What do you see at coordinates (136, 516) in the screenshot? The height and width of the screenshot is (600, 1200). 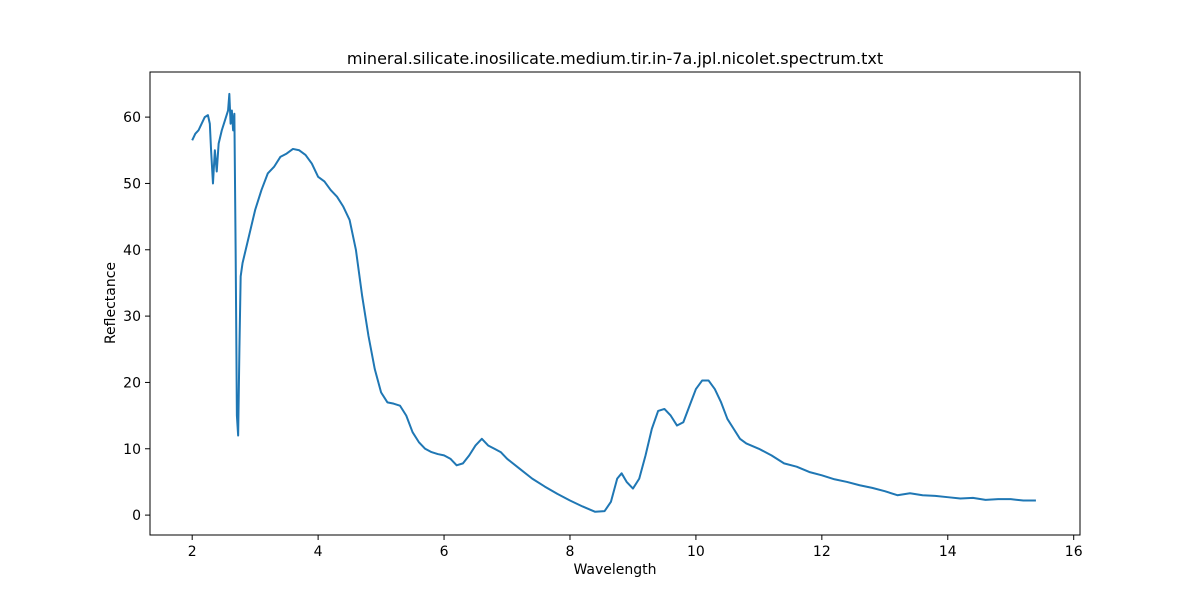 I see `y-tick-label: 0` at bounding box center [136, 516].